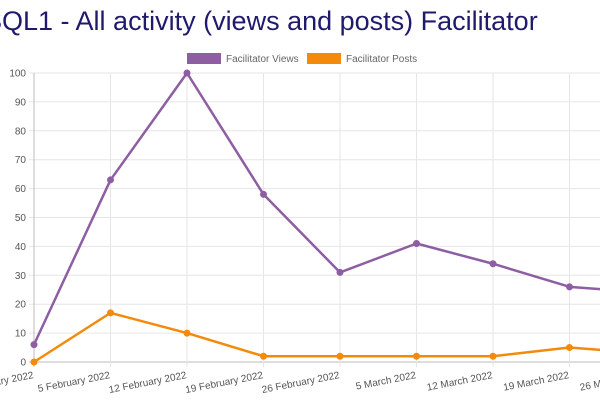  What do you see at coordinates (21, 102) in the screenshot?
I see `y-tick-label: 90` at bounding box center [21, 102].